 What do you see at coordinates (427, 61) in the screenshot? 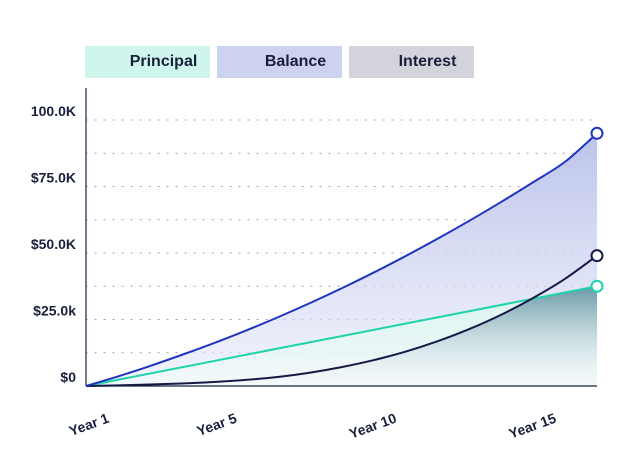
I see `legend-interest-label: Interest` at bounding box center [427, 61].